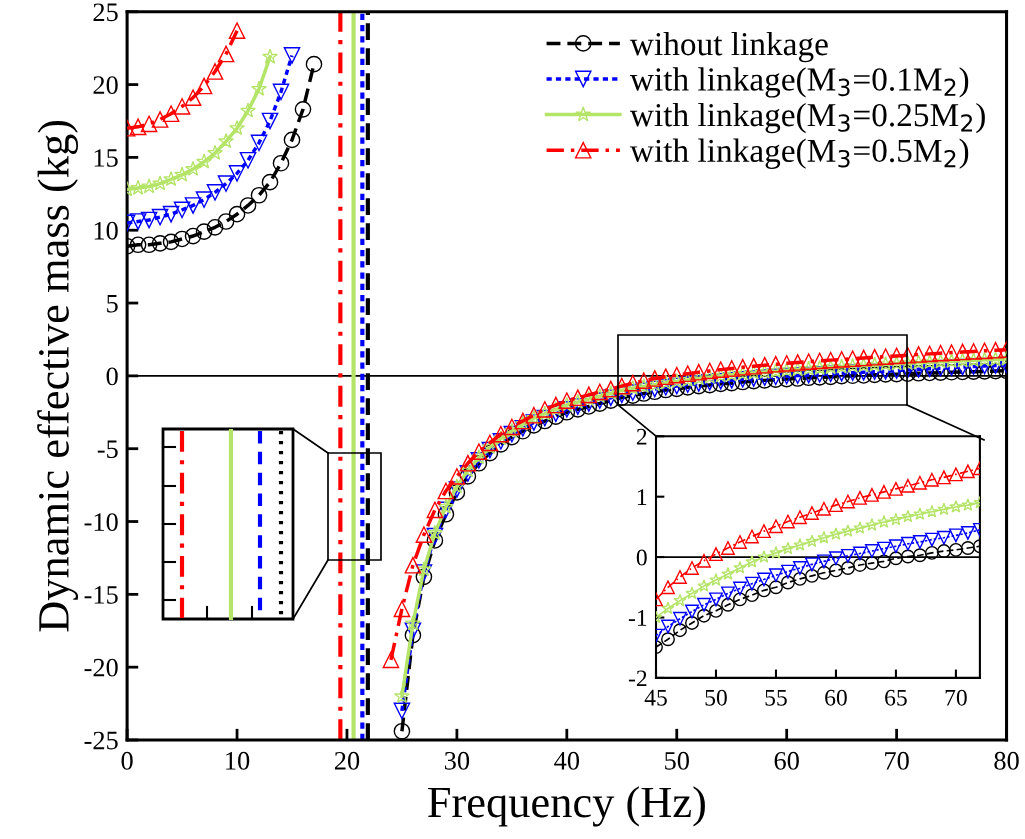 This screenshot has width=1025, height=839. Describe the element at coordinates (799, 153) in the screenshot. I see `legend-label: with linkage(M$_{3}$=0.5M$_{2}$)` at that location.